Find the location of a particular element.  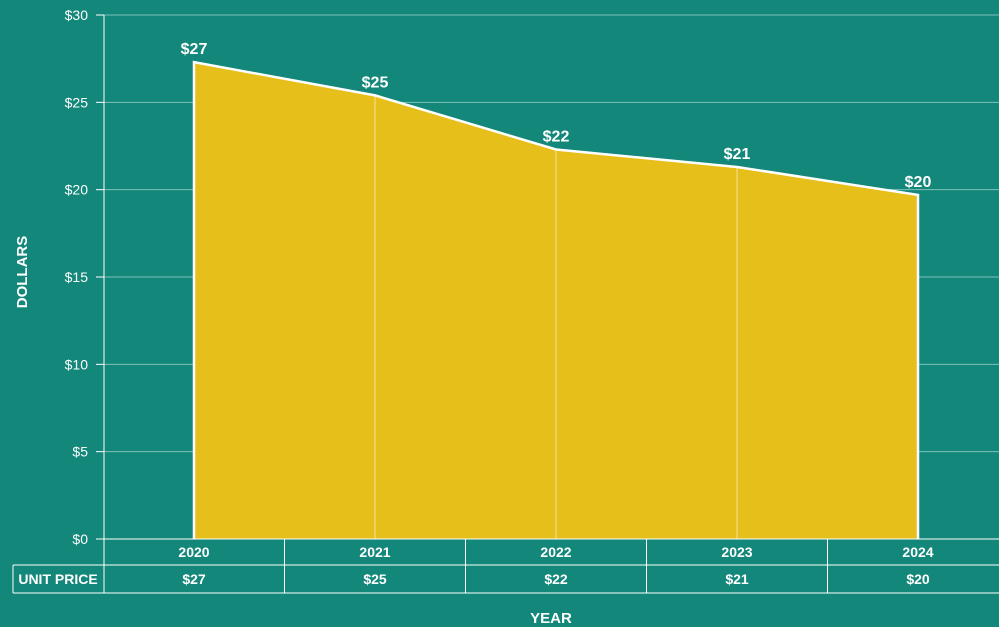

y-axis-title: DOLLARS is located at coordinates (22, 272).